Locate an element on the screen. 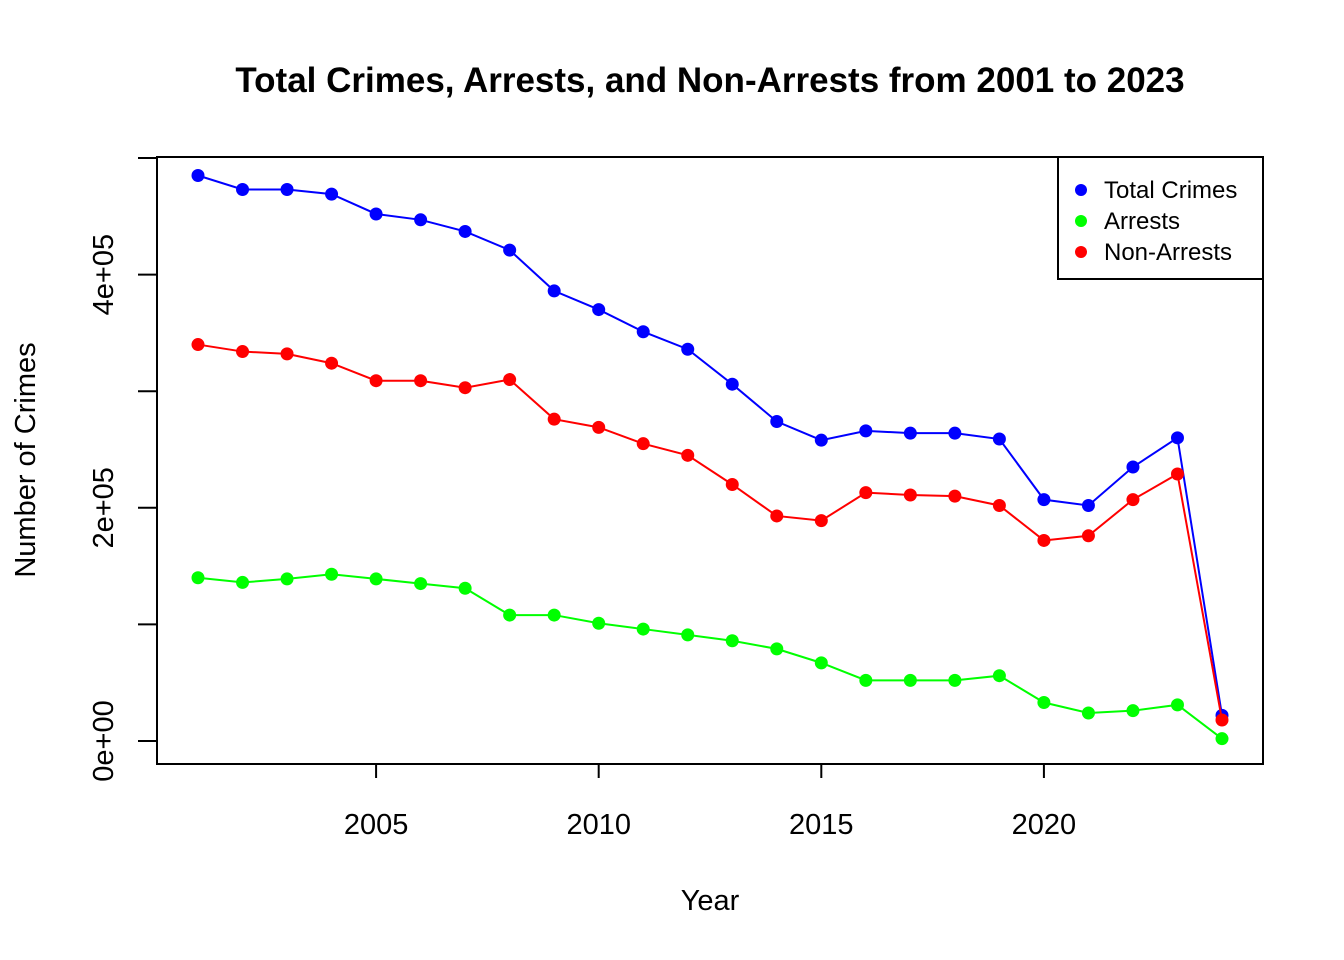  y-axis-label: Number of Crimes is located at coordinates (26, 459).